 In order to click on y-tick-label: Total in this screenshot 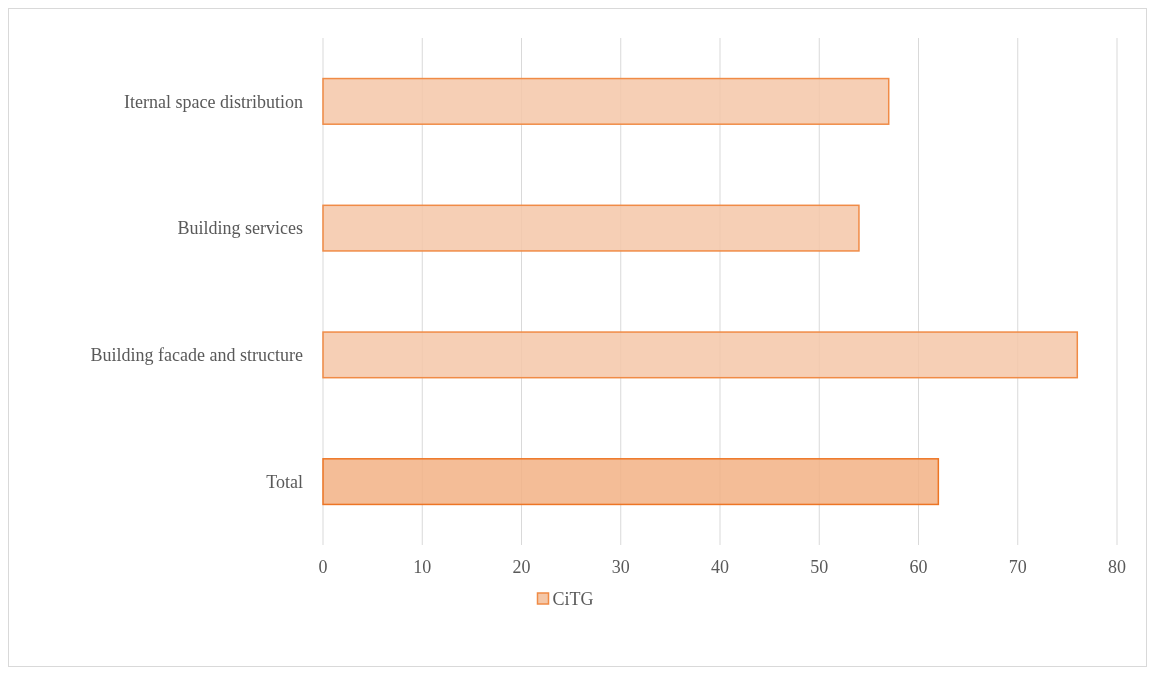, I will do `click(284, 481)`.